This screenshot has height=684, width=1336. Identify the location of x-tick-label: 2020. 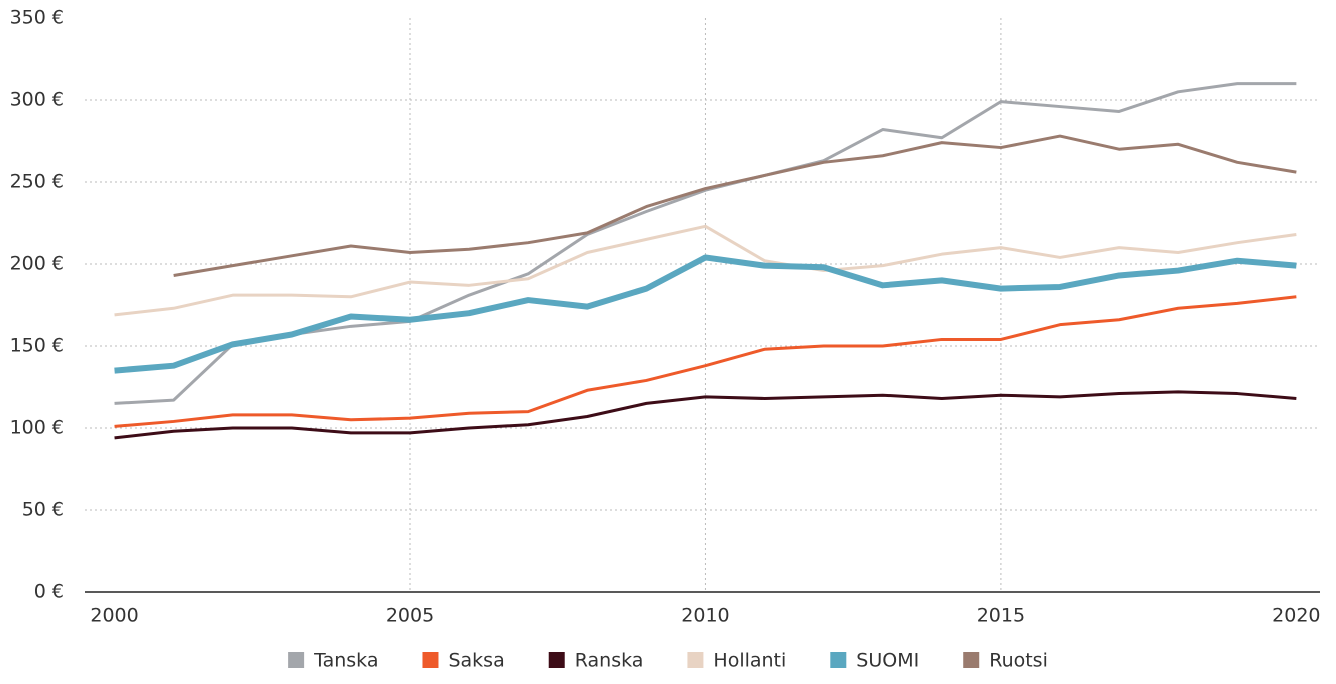
(1296, 616).